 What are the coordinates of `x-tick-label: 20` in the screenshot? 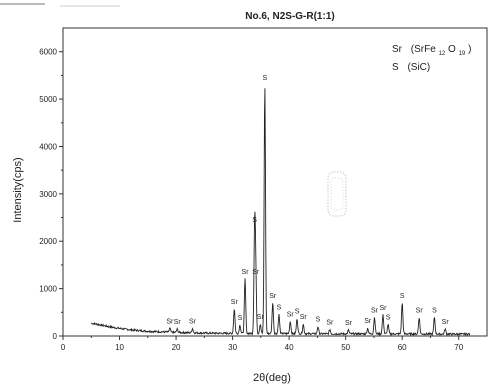 It's located at (176, 347).